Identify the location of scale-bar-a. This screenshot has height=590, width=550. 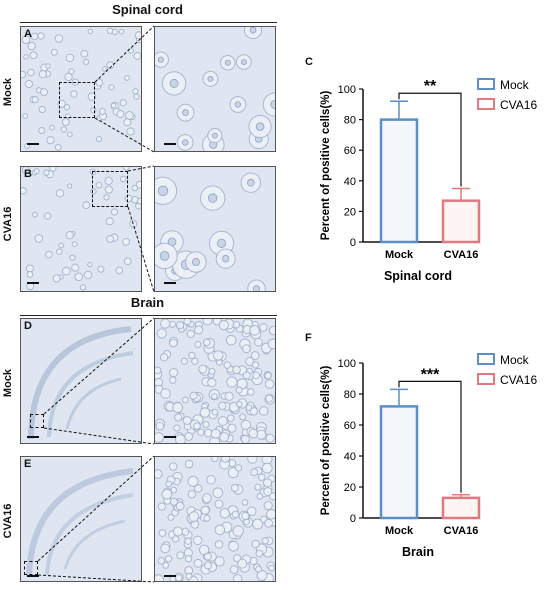
(33, 144).